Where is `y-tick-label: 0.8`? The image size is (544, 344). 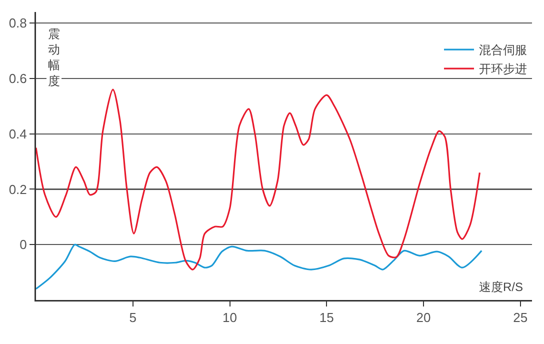 y-tick-label: 0.8 is located at coordinates (17, 23).